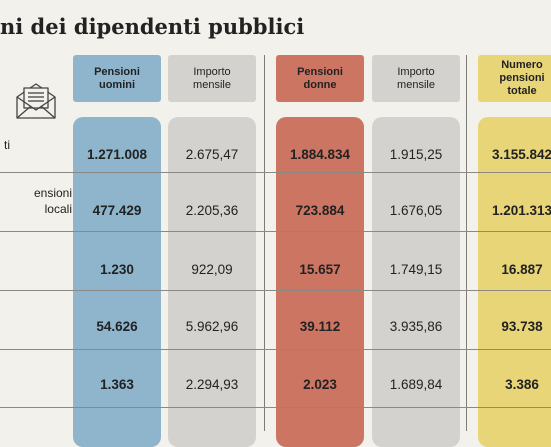 The image size is (551, 447). What do you see at coordinates (117, 154) in the screenshot?
I see `cell-pensioni-uomini: 1.271.008` at bounding box center [117, 154].